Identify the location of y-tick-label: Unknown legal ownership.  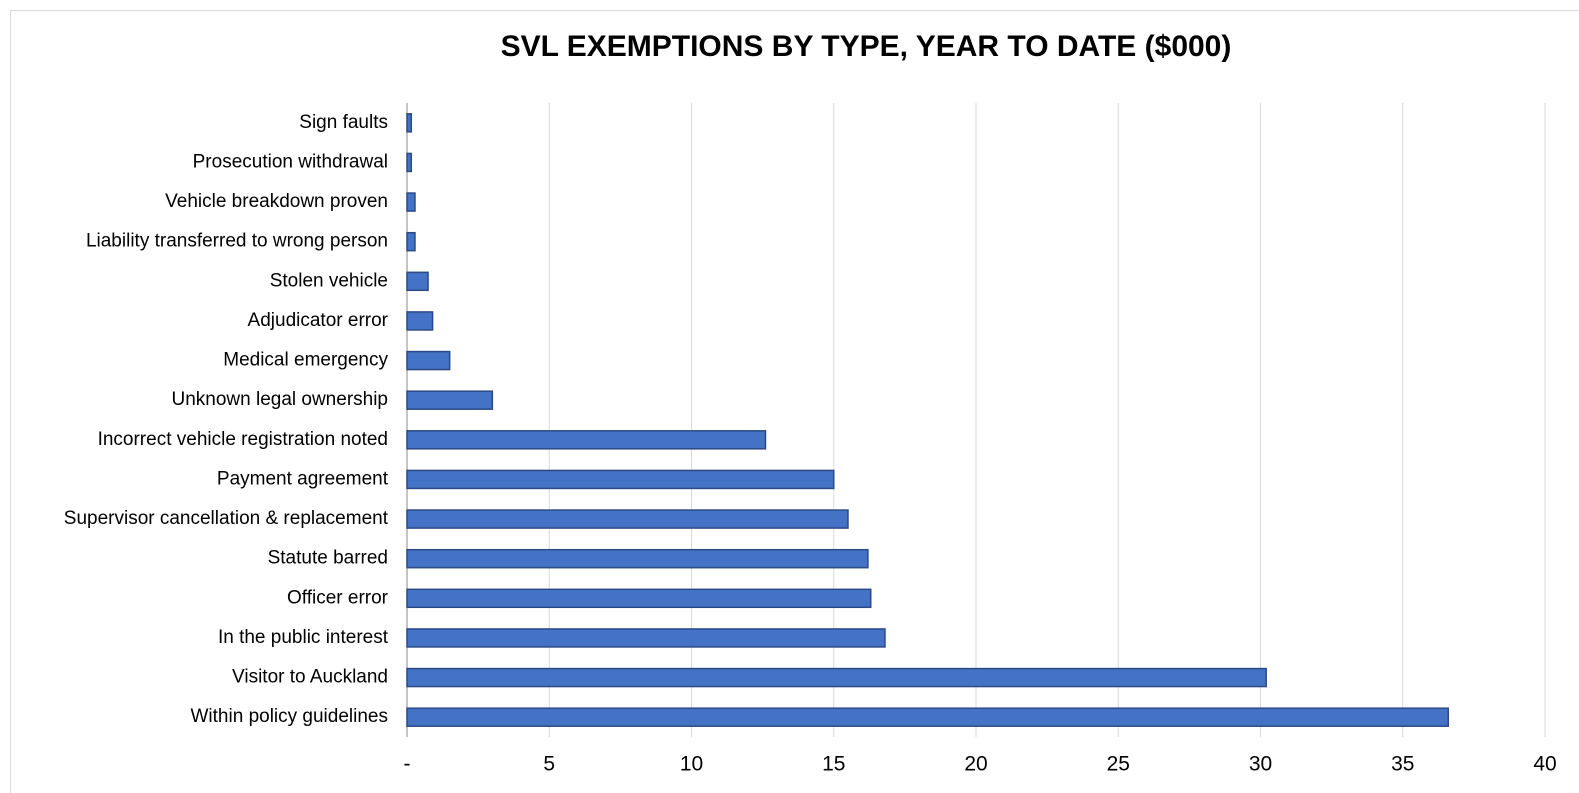
(279, 399).